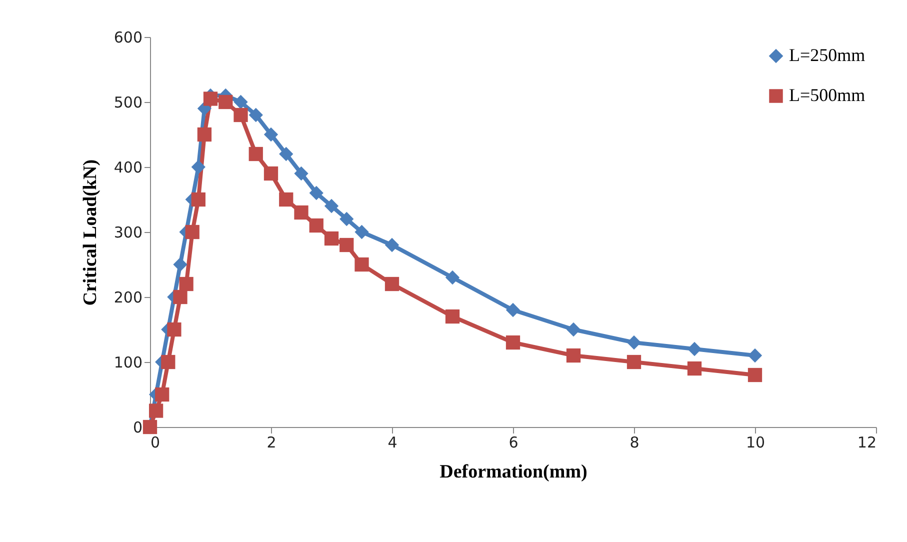 The width and height of the screenshot is (907, 542). What do you see at coordinates (128, 297) in the screenshot?
I see `y-tick-label: 200` at bounding box center [128, 297].